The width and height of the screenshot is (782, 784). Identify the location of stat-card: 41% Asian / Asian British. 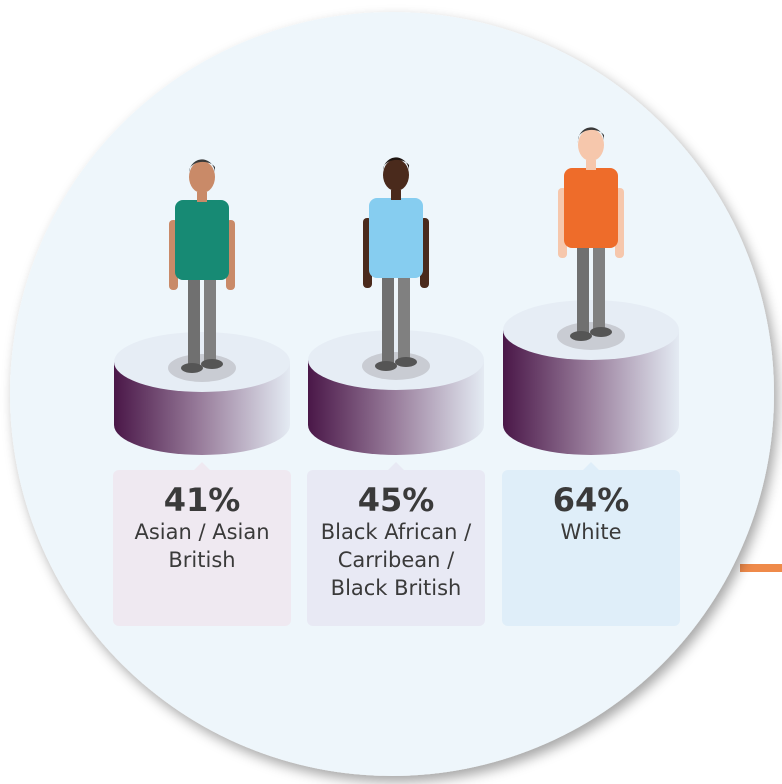
(202, 544).